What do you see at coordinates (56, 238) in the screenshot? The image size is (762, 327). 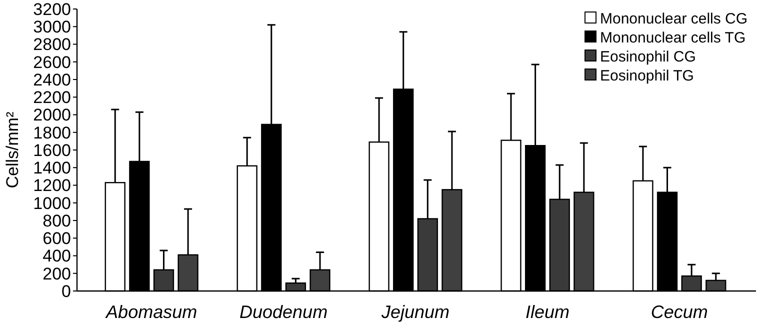 I see `y-tick-label: 600` at bounding box center [56, 238].